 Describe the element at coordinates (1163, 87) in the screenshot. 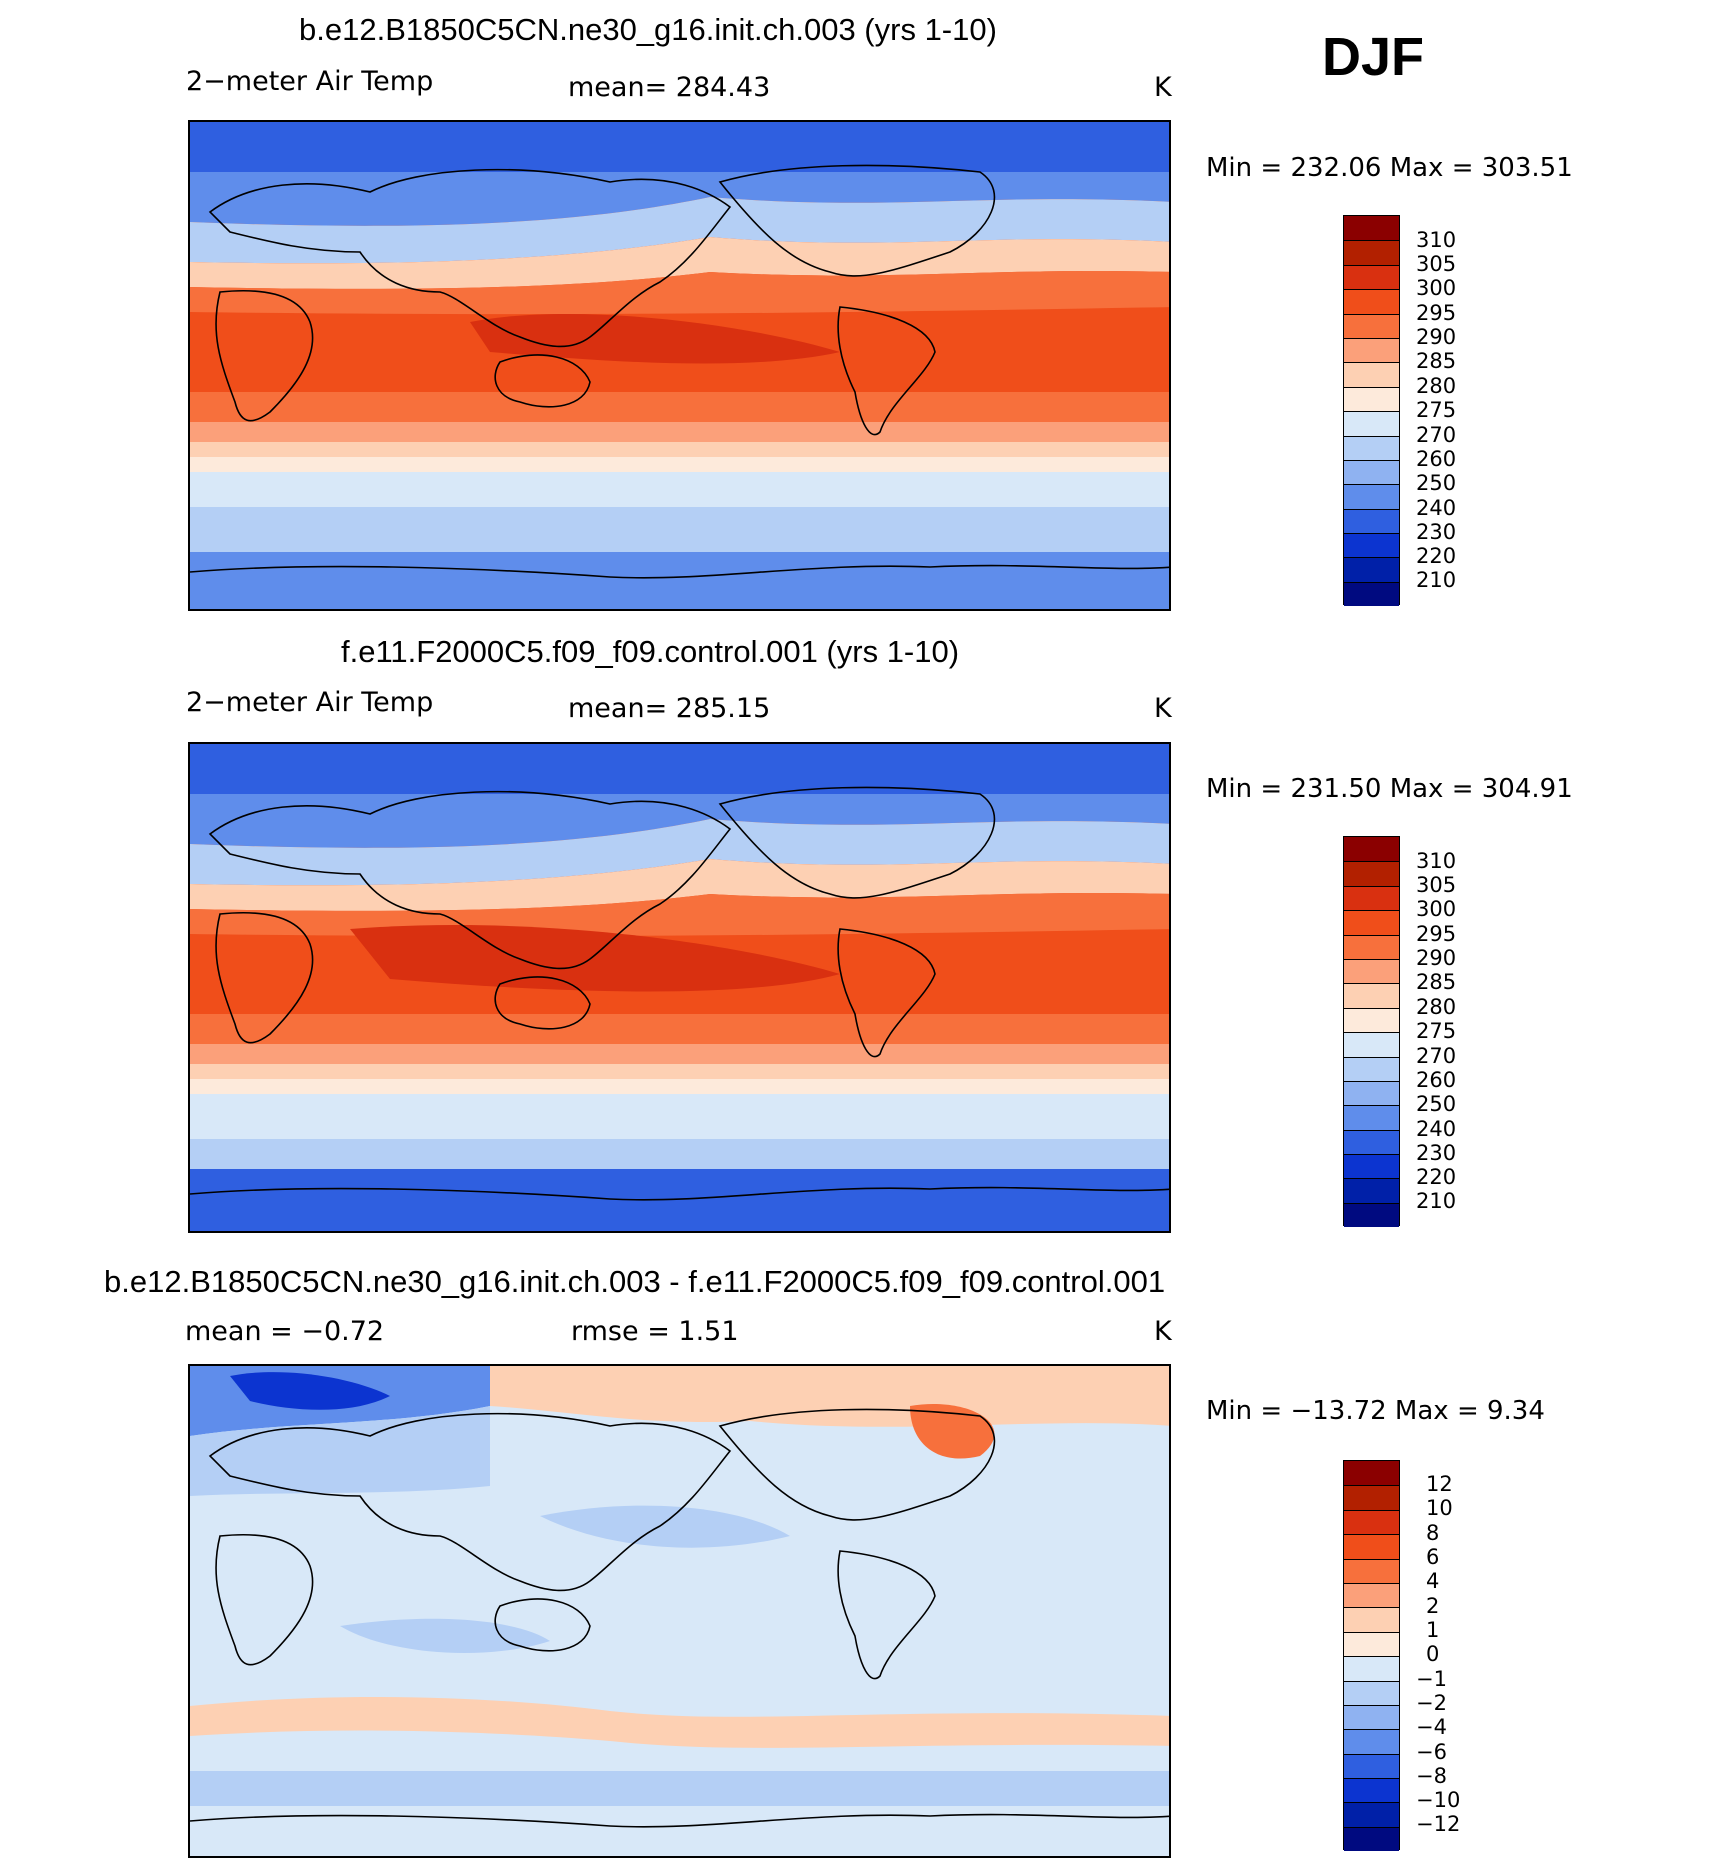

I see `panel1-units: K` at that location.